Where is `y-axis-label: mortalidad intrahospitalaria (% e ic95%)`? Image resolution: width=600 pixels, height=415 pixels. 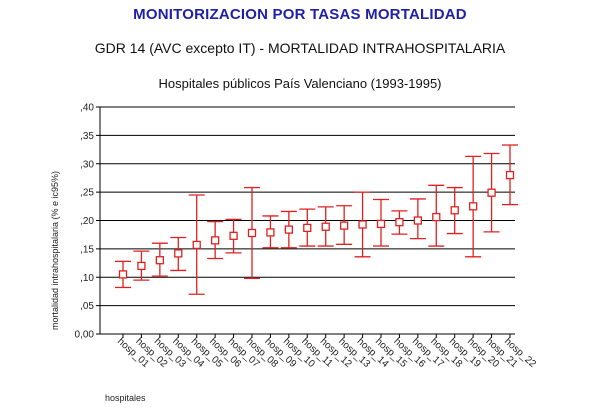 y-axis-label: mortalidad intrahospitalaria (% e ic95%) is located at coordinates (55, 250).